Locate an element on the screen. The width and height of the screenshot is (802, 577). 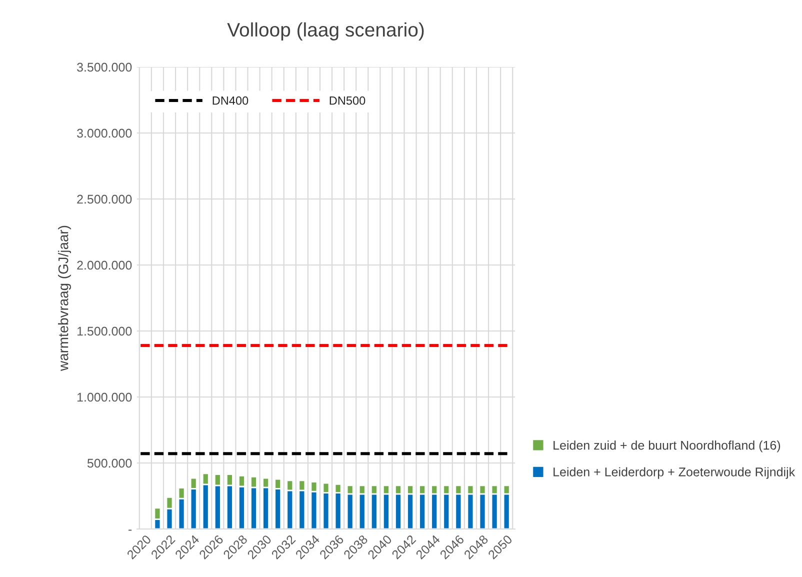
legend-label: DN500 is located at coordinates (348, 100).